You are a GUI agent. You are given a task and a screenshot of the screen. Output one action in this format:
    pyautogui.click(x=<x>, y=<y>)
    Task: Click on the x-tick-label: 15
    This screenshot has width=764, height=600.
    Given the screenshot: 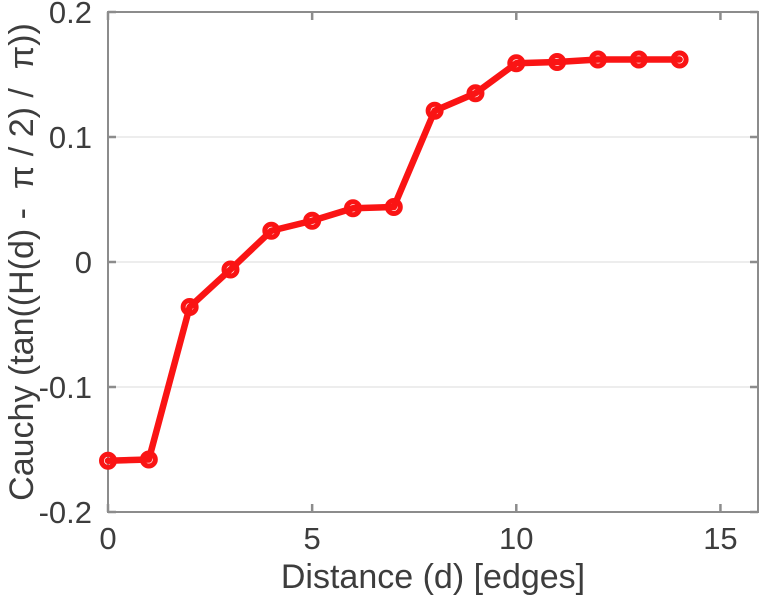 What is the action you would take?
    pyautogui.click(x=720, y=538)
    